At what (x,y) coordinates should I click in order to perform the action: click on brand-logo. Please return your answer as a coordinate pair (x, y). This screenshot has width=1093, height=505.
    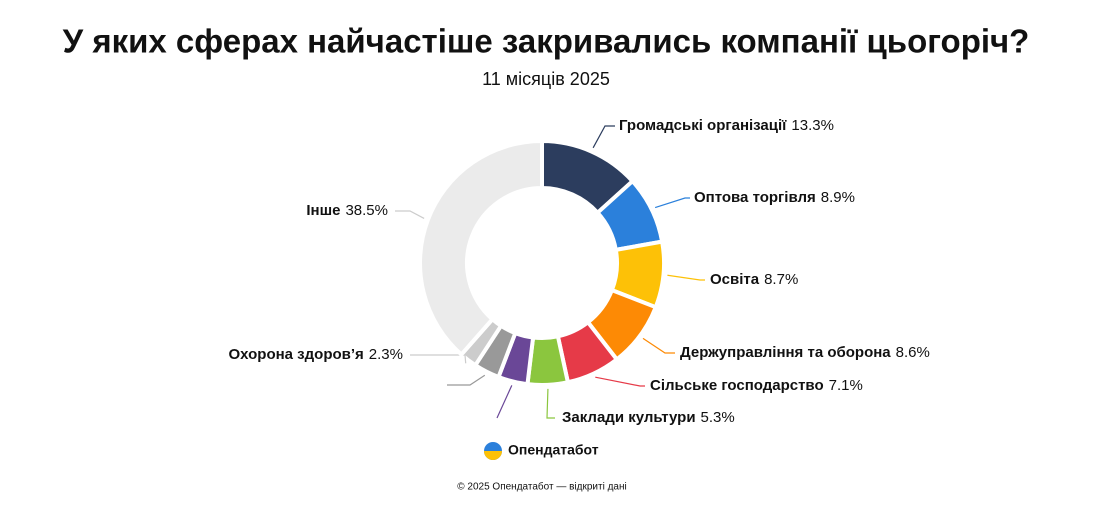
    Looking at the image, I should click on (493, 451).